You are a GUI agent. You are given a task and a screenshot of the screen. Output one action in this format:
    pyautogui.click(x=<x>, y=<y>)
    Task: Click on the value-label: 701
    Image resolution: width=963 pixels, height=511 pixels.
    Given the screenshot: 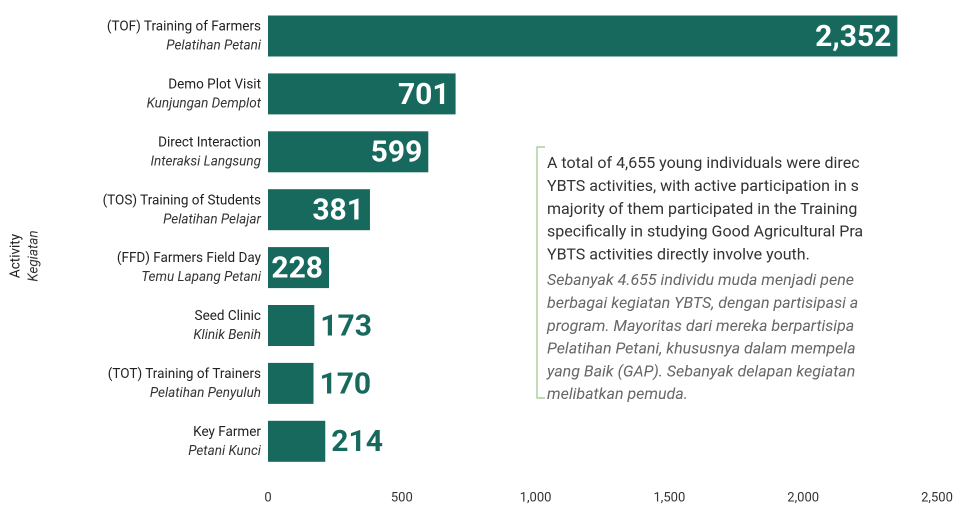 What is the action you would take?
    pyautogui.click(x=424, y=94)
    